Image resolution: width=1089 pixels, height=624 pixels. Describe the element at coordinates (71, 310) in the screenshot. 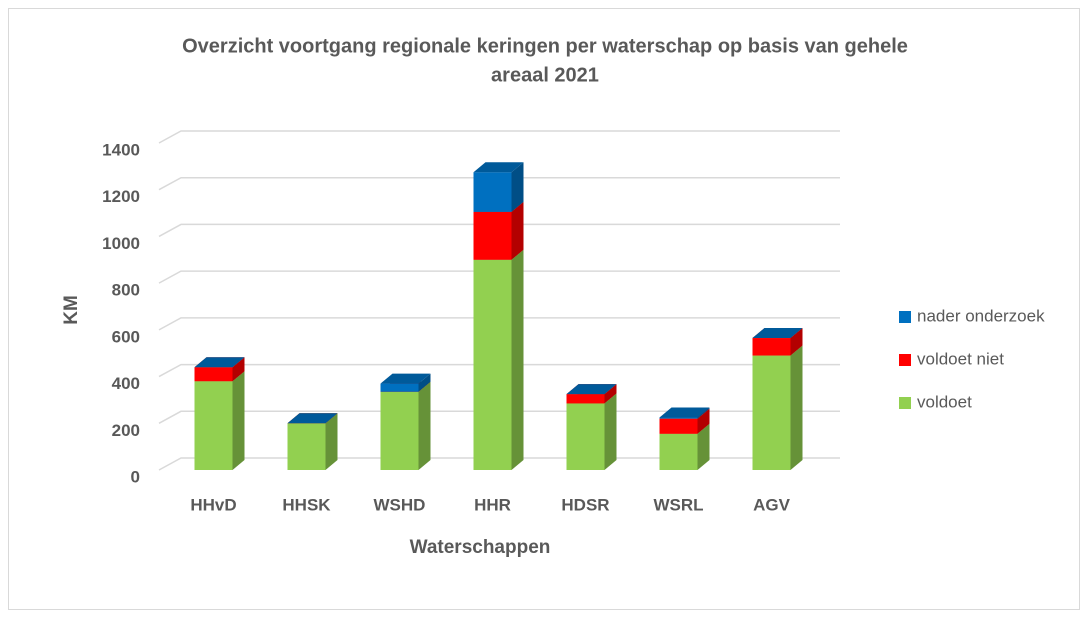

I see `y-axis-label: KM` at that location.